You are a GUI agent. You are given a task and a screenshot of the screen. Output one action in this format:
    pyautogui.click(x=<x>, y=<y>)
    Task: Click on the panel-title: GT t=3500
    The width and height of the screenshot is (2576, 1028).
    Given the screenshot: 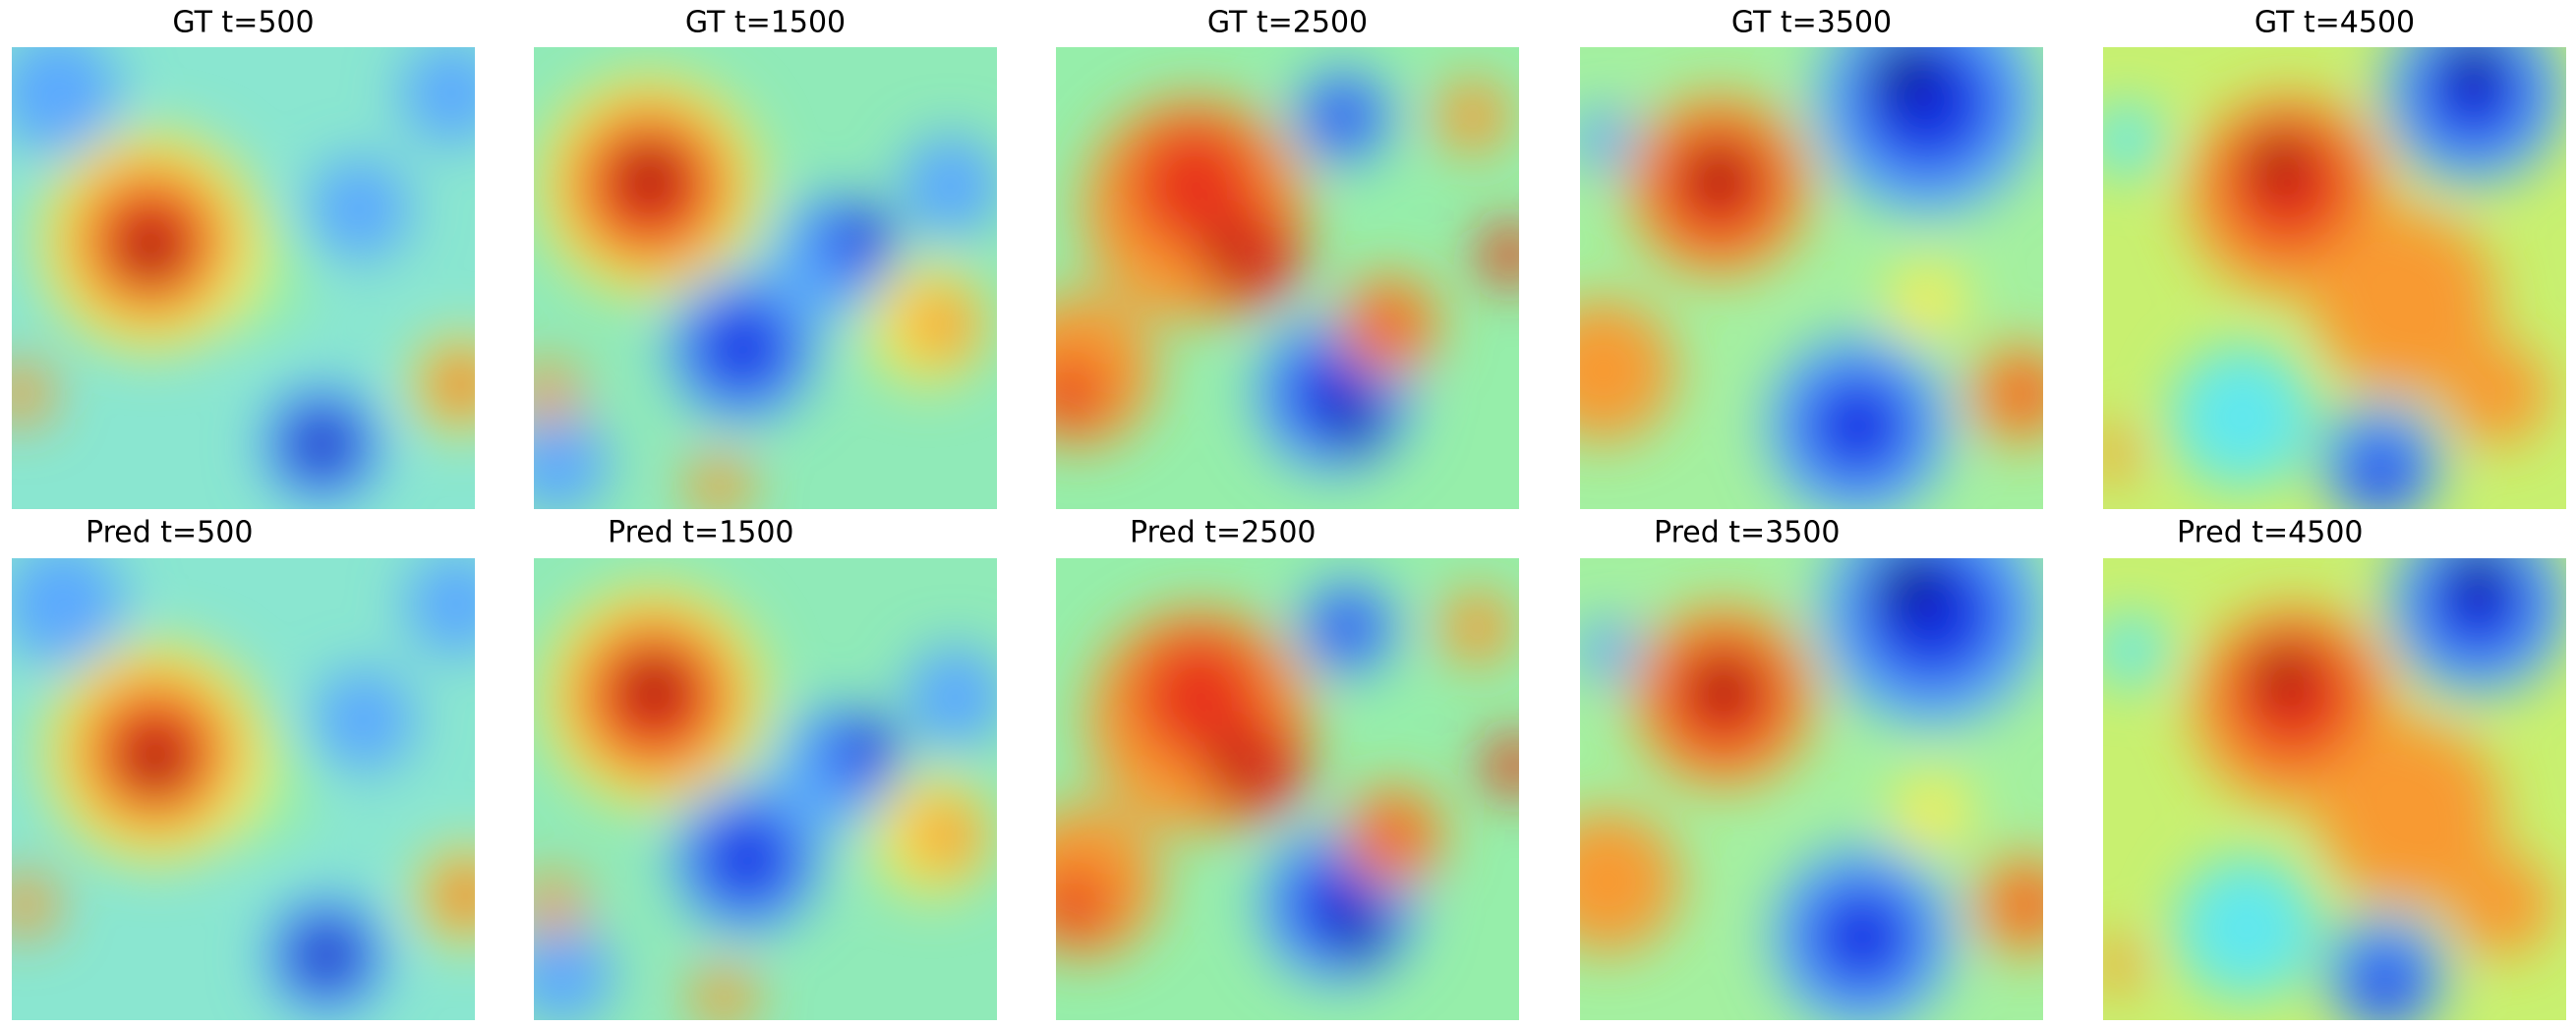 What is the action you would take?
    pyautogui.click(x=1811, y=23)
    